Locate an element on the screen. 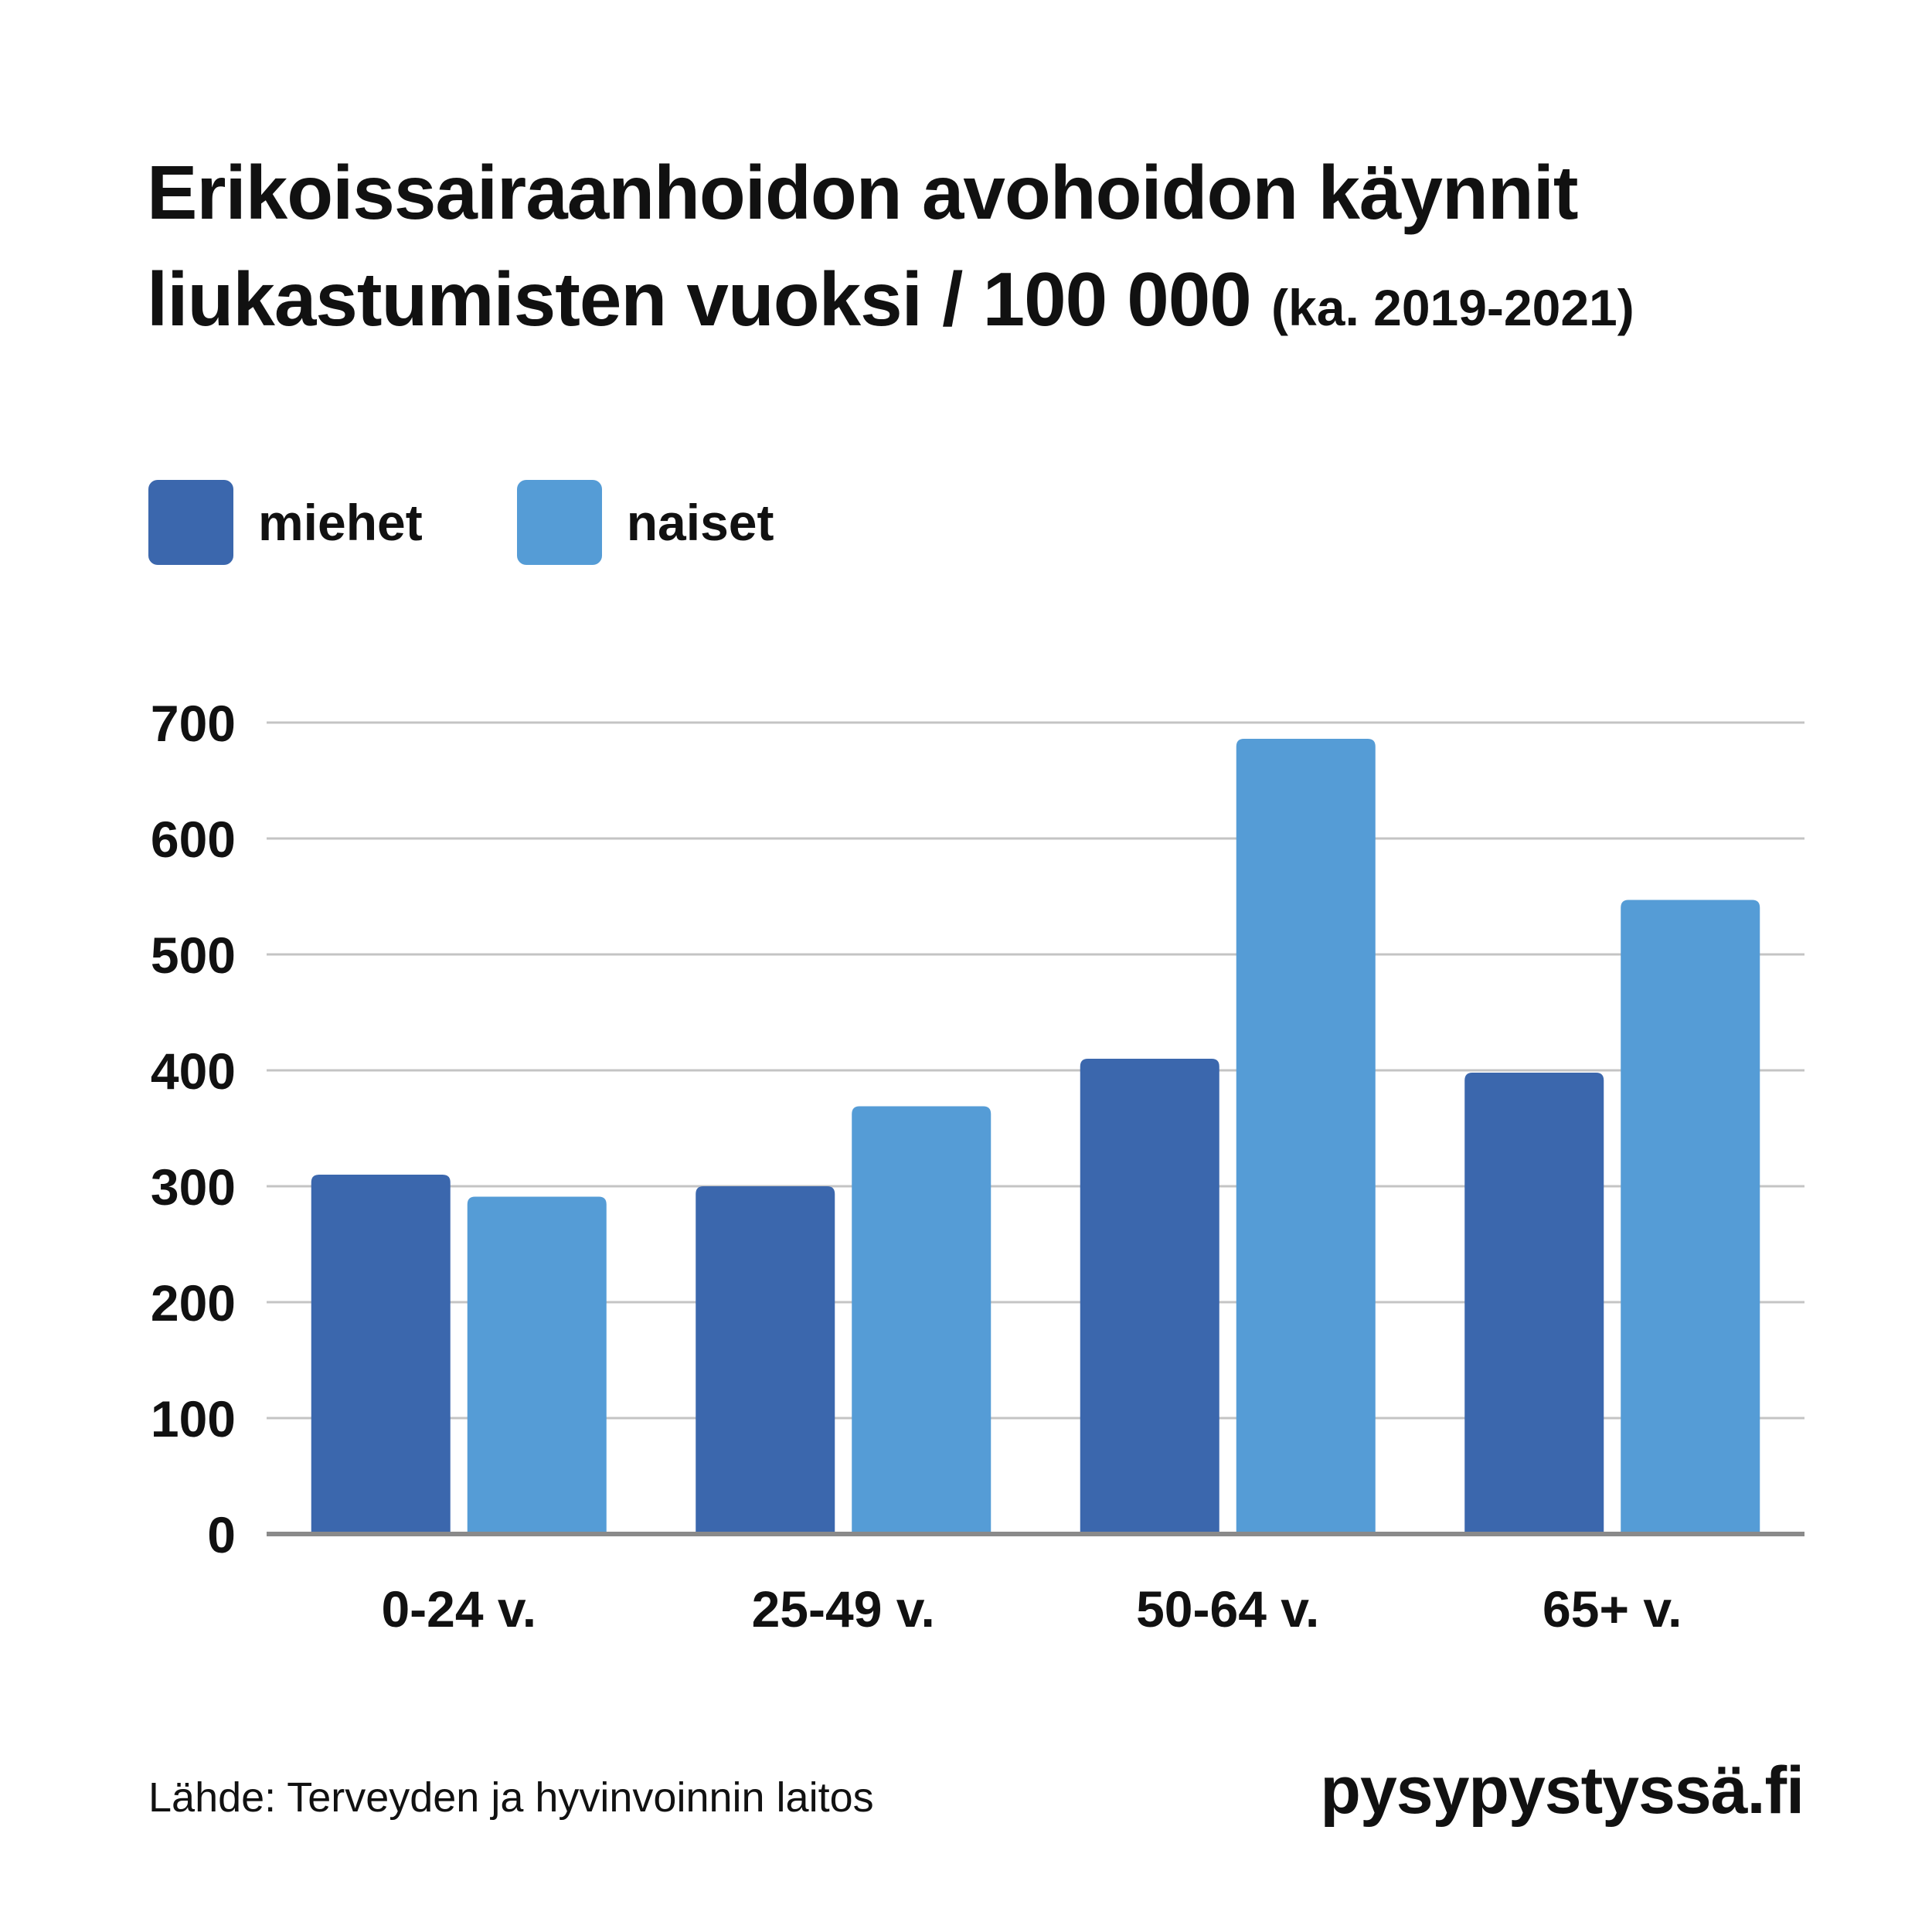 This screenshot has height=1932, width=1932. chart-title-main: liukastumisten vuoksi / 100 000 is located at coordinates (699, 300).